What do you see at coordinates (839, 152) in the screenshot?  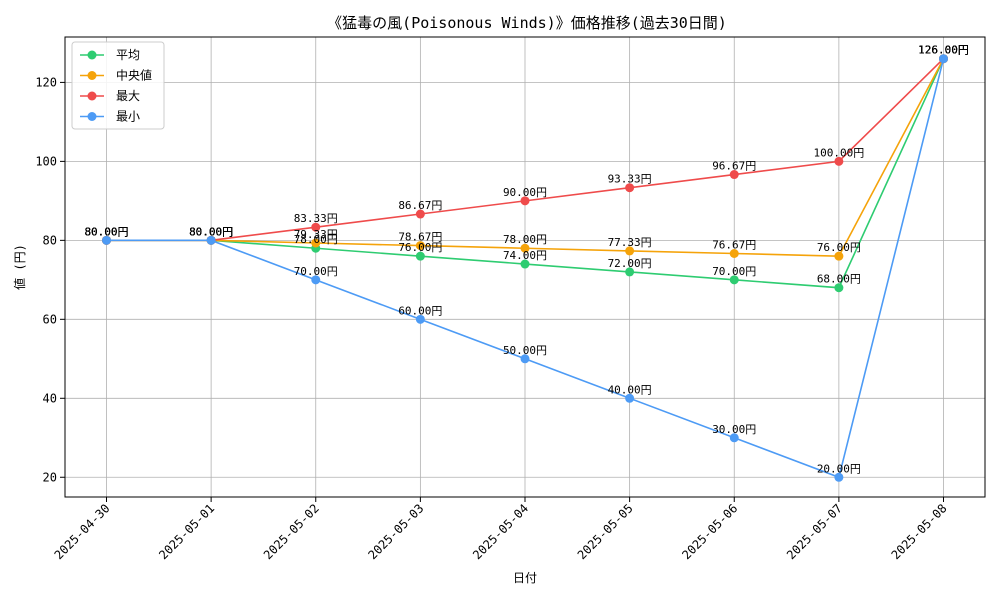 I see `data-label: 100.00円` at bounding box center [839, 152].